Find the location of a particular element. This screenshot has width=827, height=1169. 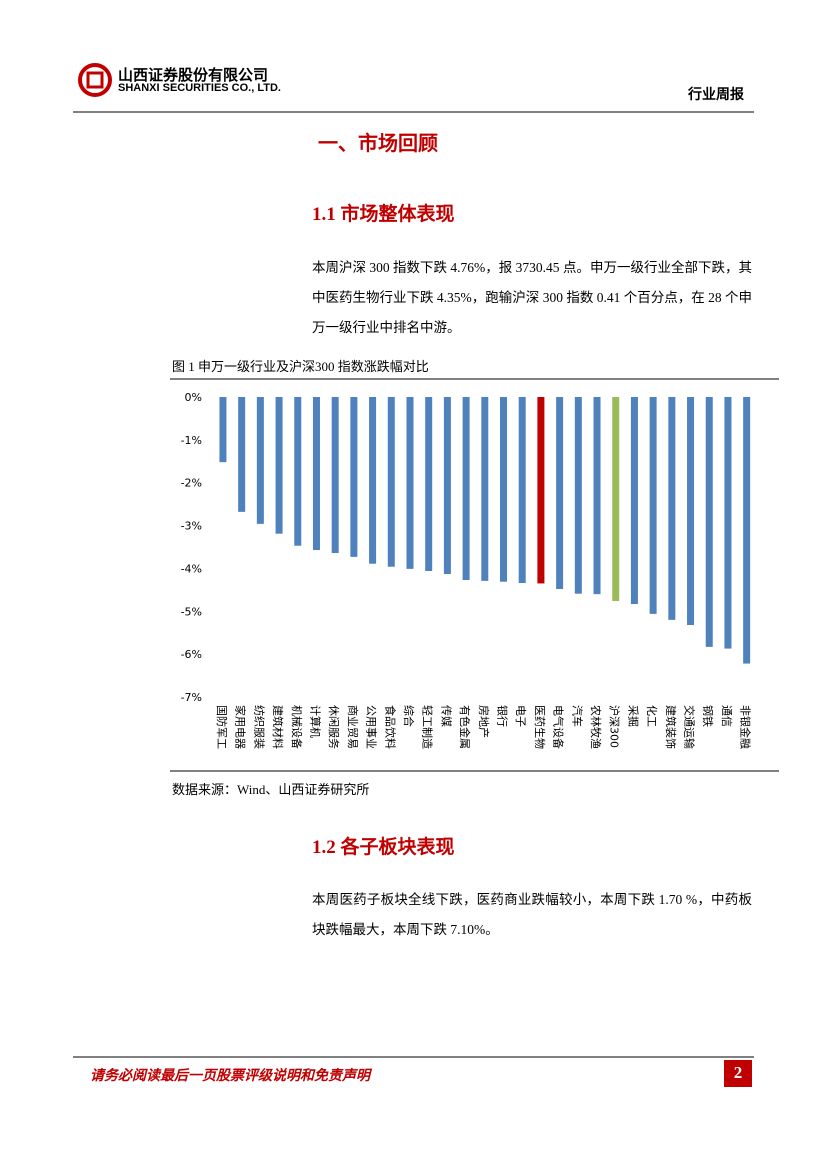

x-tick-label: 商业贸易 is located at coordinates (353, 727).